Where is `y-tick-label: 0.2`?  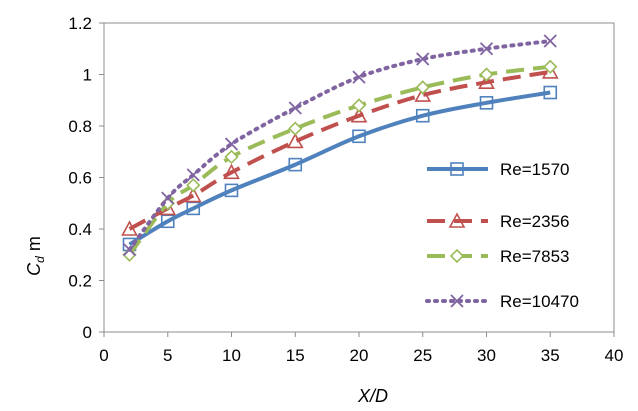
y-tick-label: 0.2 is located at coordinates (80, 281).